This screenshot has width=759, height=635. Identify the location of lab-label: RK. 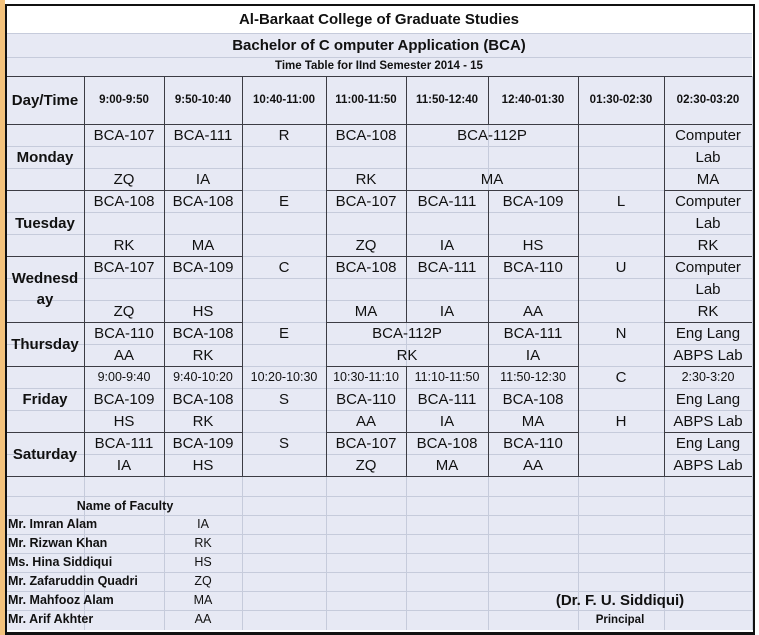
(708, 311).